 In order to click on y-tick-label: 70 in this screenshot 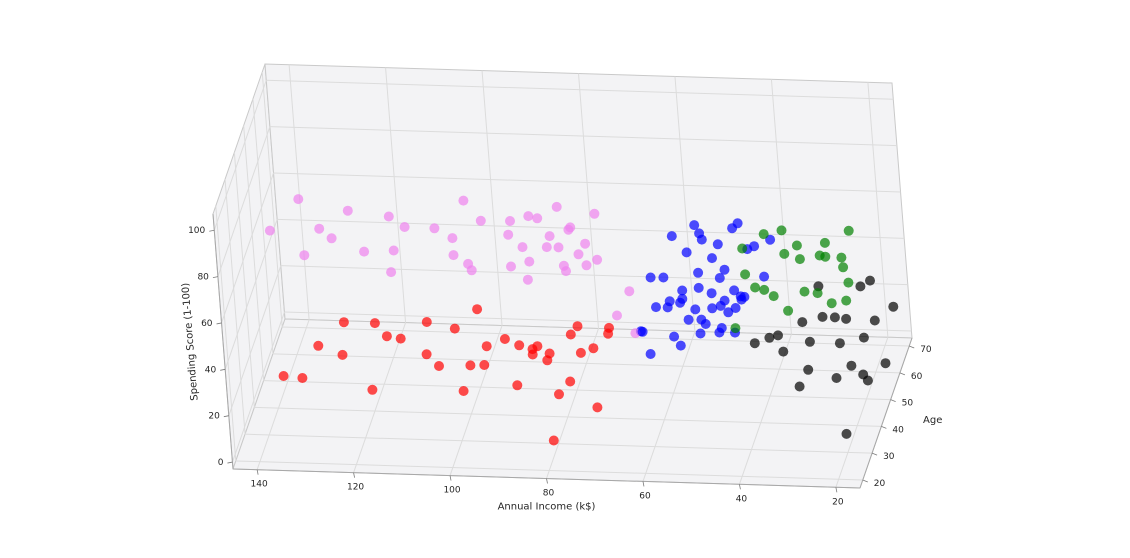, I will do `click(926, 350)`.